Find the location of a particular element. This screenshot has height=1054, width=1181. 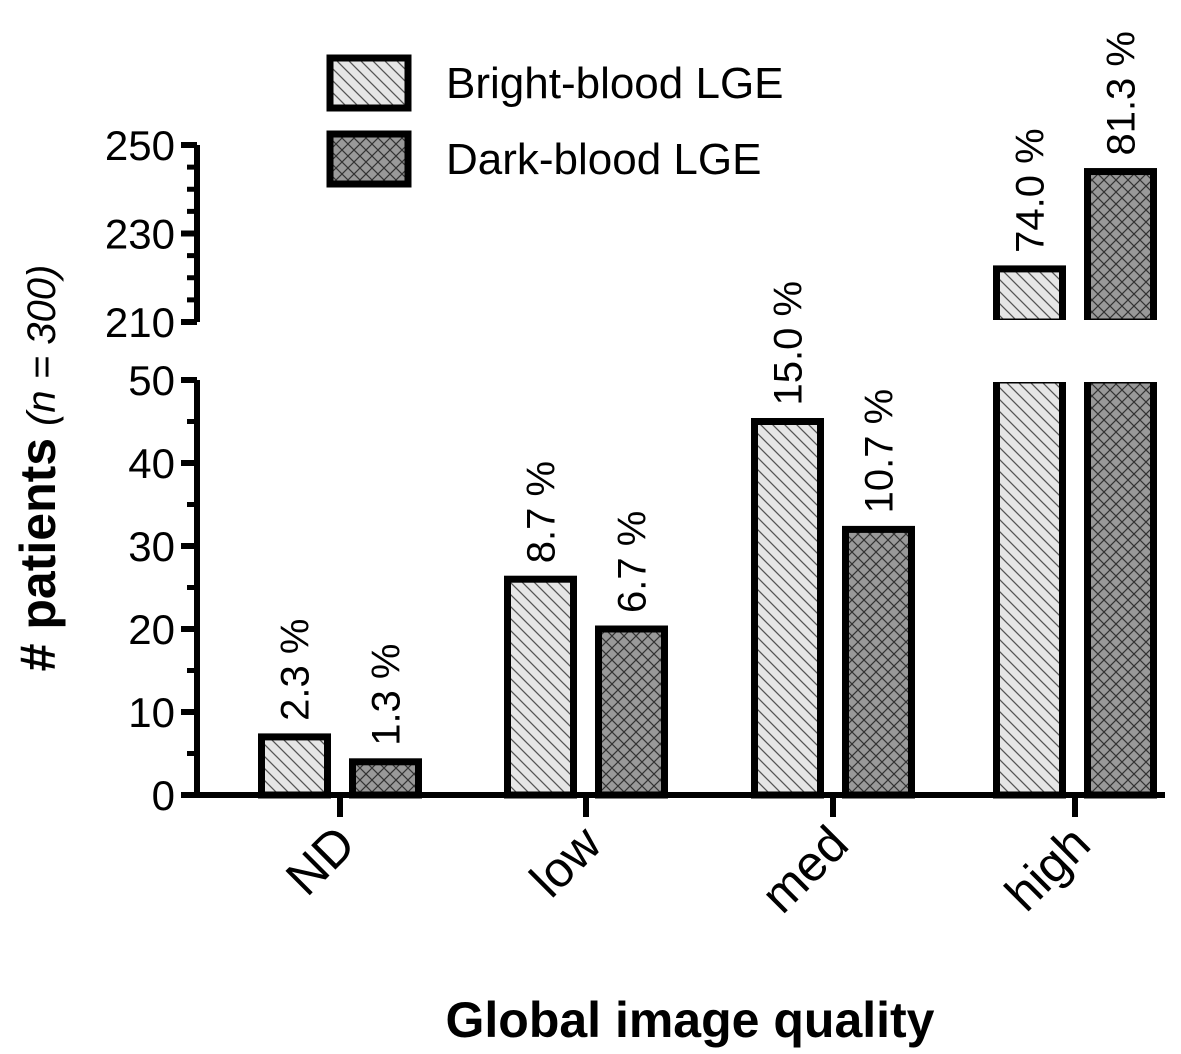

y-tick-label: 0 is located at coordinates (163, 795).